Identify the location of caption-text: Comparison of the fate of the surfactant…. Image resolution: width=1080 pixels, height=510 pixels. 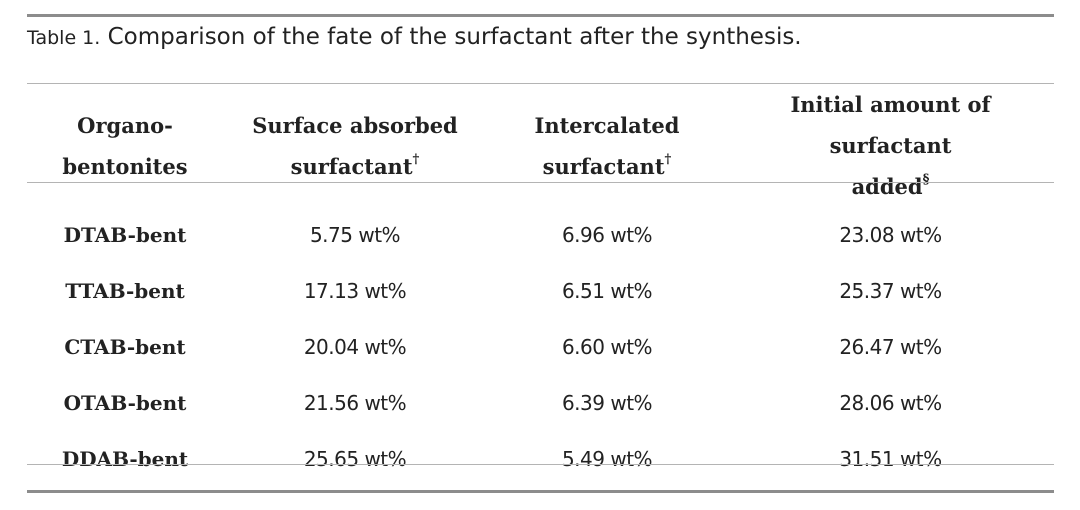
(451, 37).